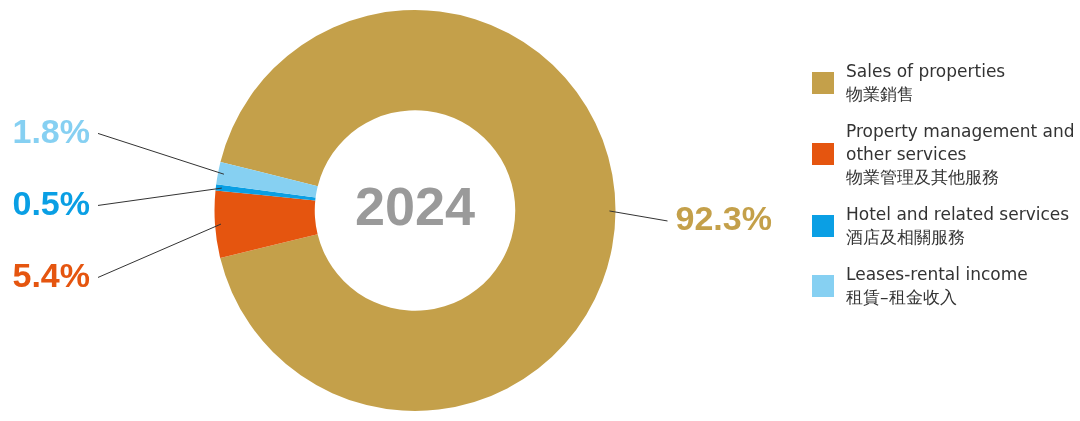 The image size is (1080, 421). What do you see at coordinates (926, 83) in the screenshot?
I see `legend-label: Sales of properties 物業銷售` at bounding box center [926, 83].